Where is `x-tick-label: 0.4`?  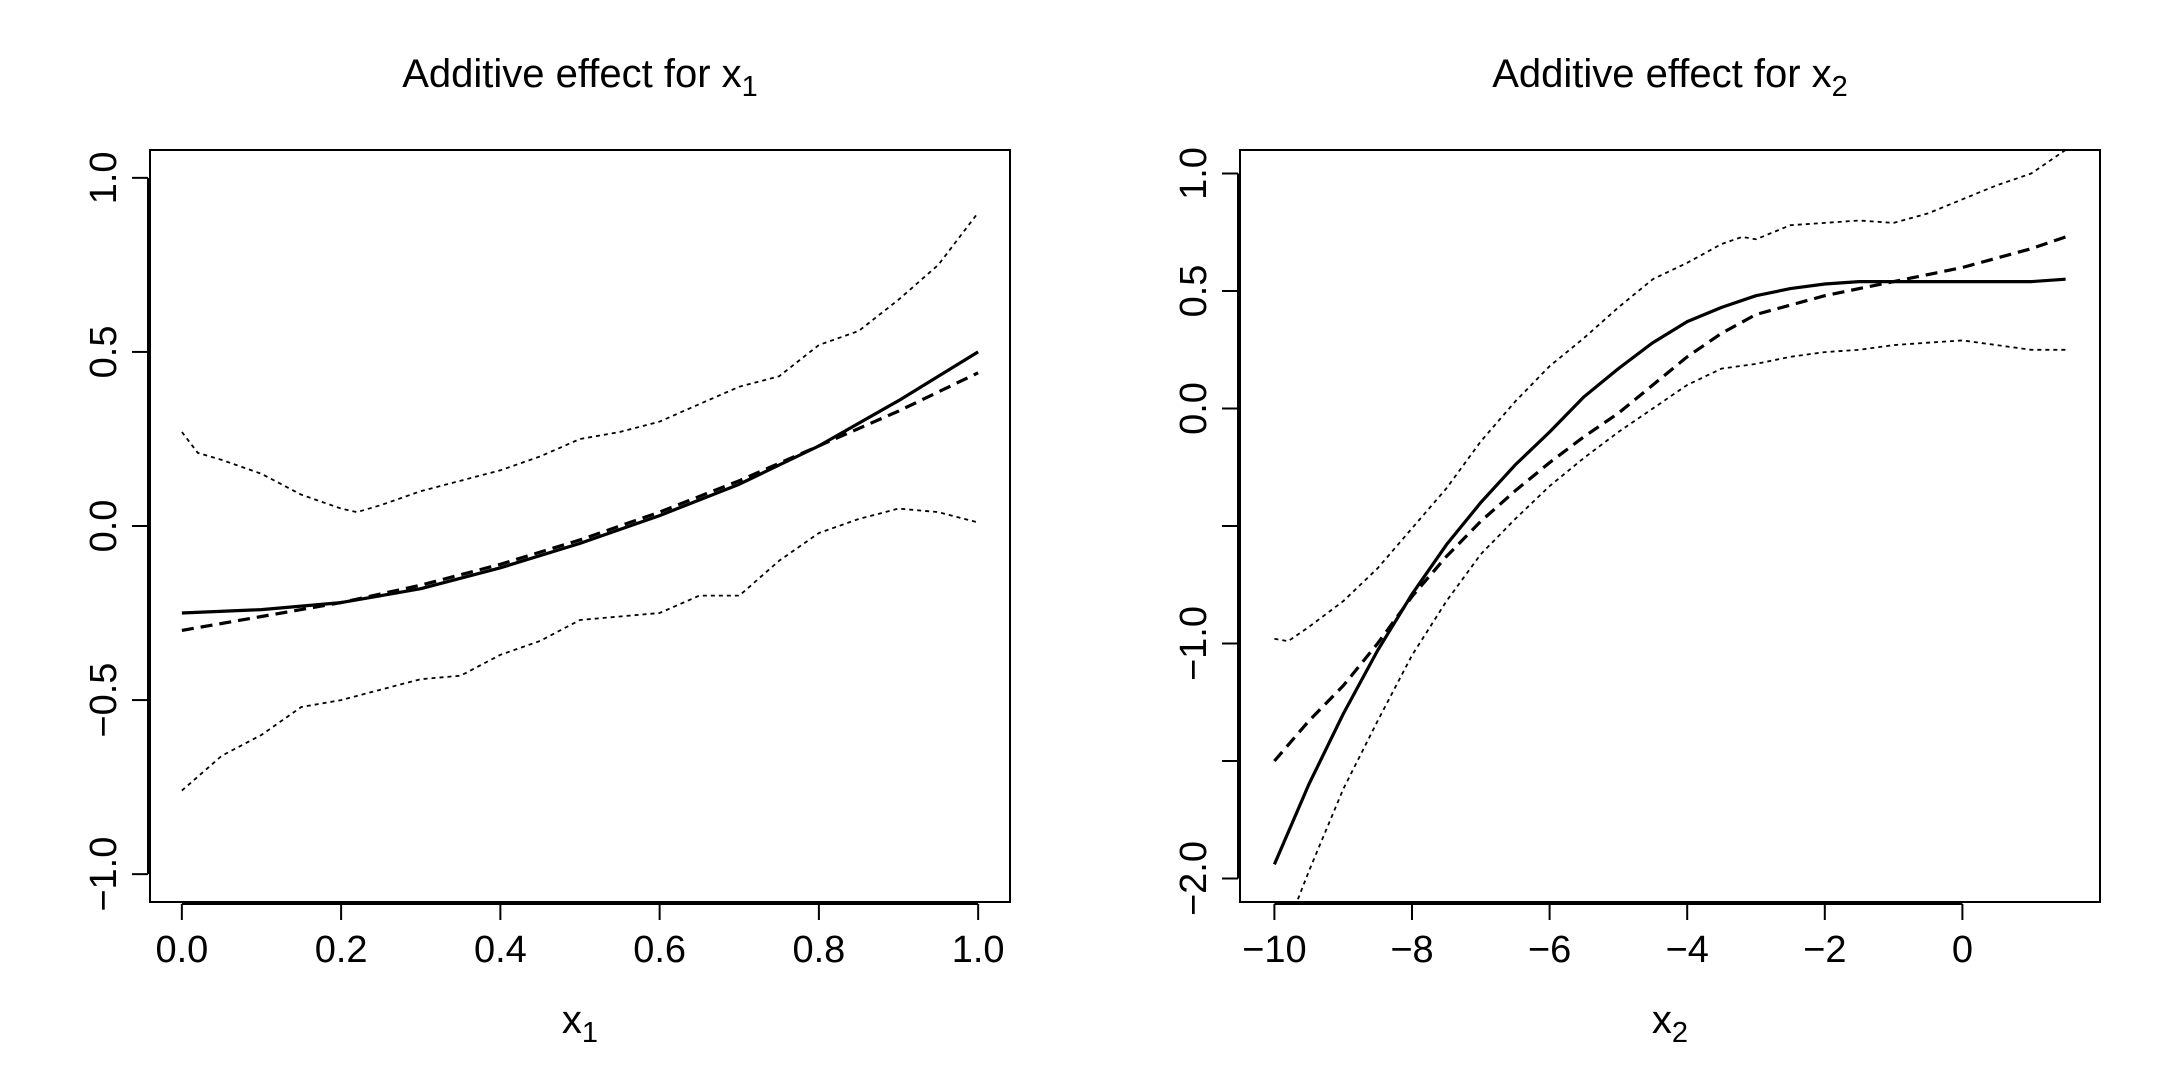 x-tick-label: 0.4 is located at coordinates (500, 950).